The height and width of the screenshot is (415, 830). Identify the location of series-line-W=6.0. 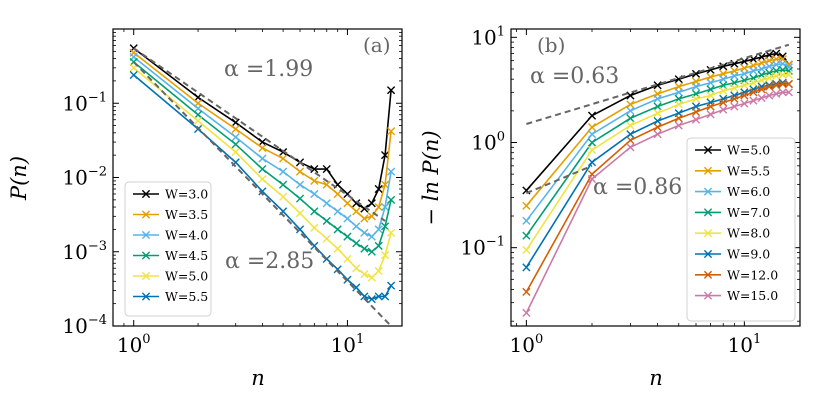
(657, 142).